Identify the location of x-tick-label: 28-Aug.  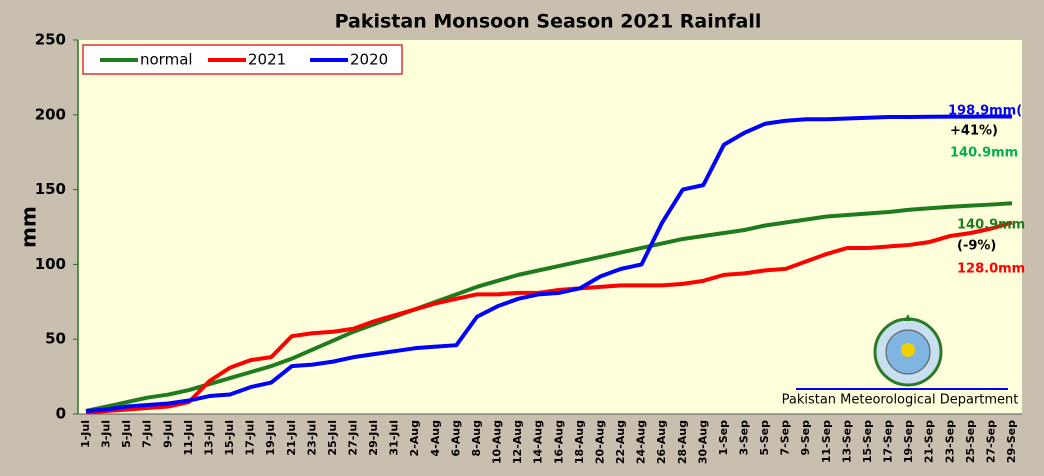
(682, 442).